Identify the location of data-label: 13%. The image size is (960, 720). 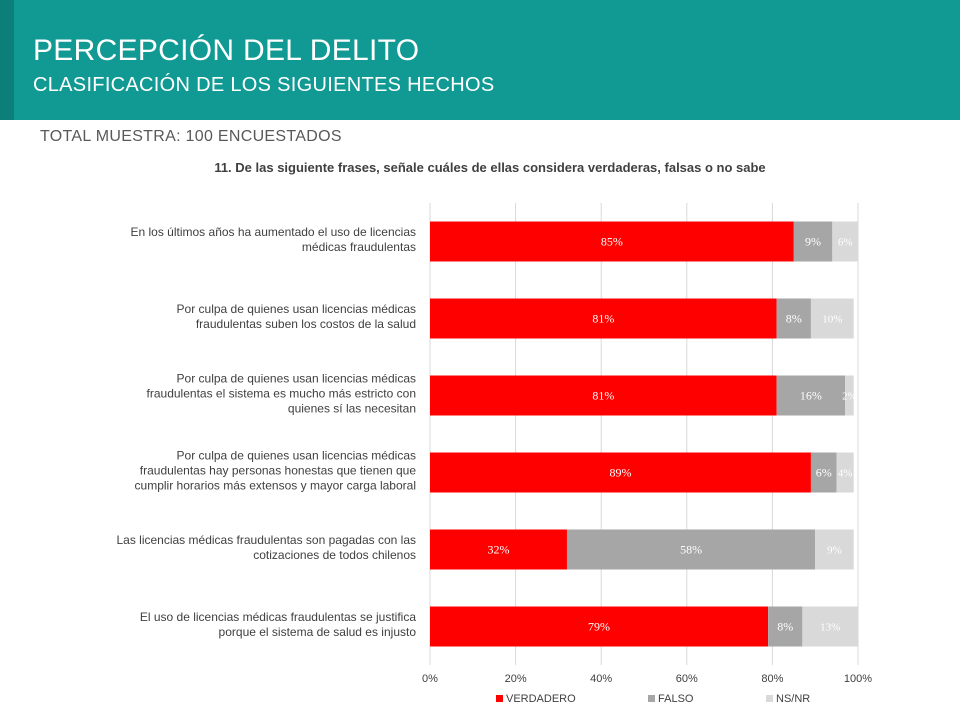
(830, 628).